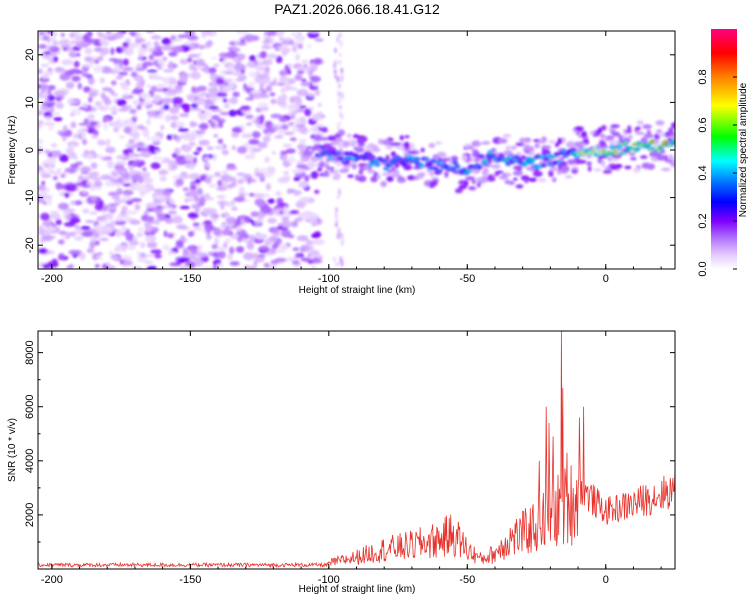 This screenshot has width=750, height=600. What do you see at coordinates (190, 580) in the screenshot?
I see `x-tick-label: -150` at bounding box center [190, 580].